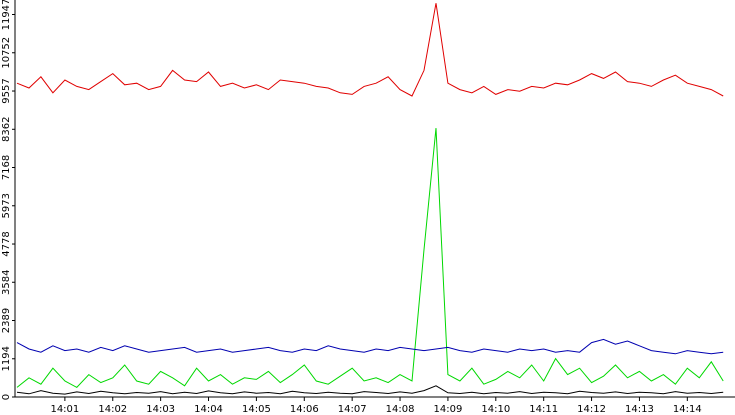  Describe the element at coordinates (495, 409) in the screenshot. I see `x-tick-label: 14:10` at that location.